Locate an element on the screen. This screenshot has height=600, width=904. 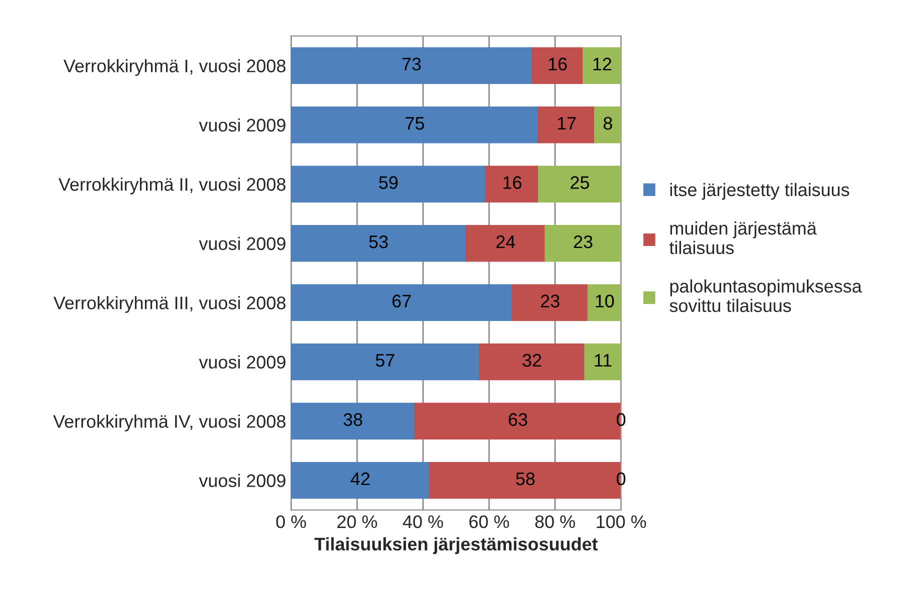
x-tick-label: 80 % is located at coordinates (555, 521).